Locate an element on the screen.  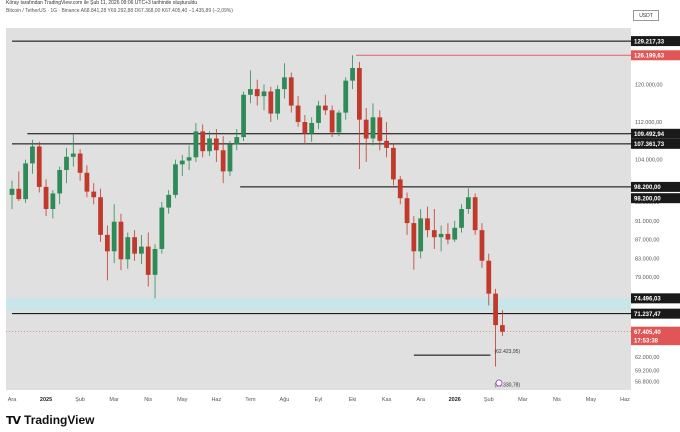
price-tag-label: 17:53:38 is located at coordinates (646, 341).